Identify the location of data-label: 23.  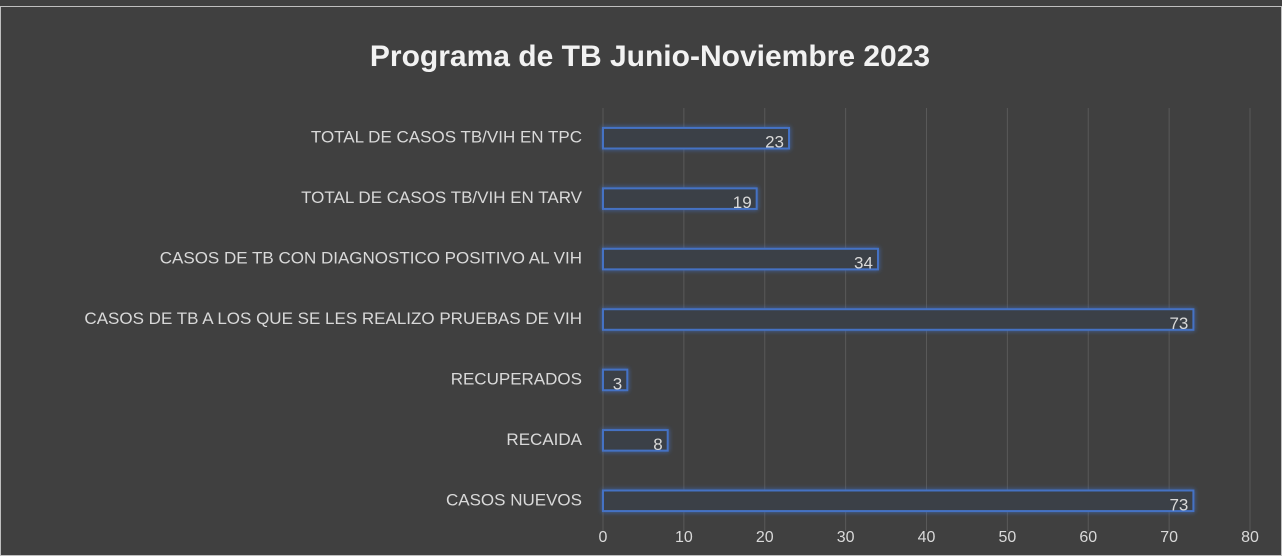
(774, 142).